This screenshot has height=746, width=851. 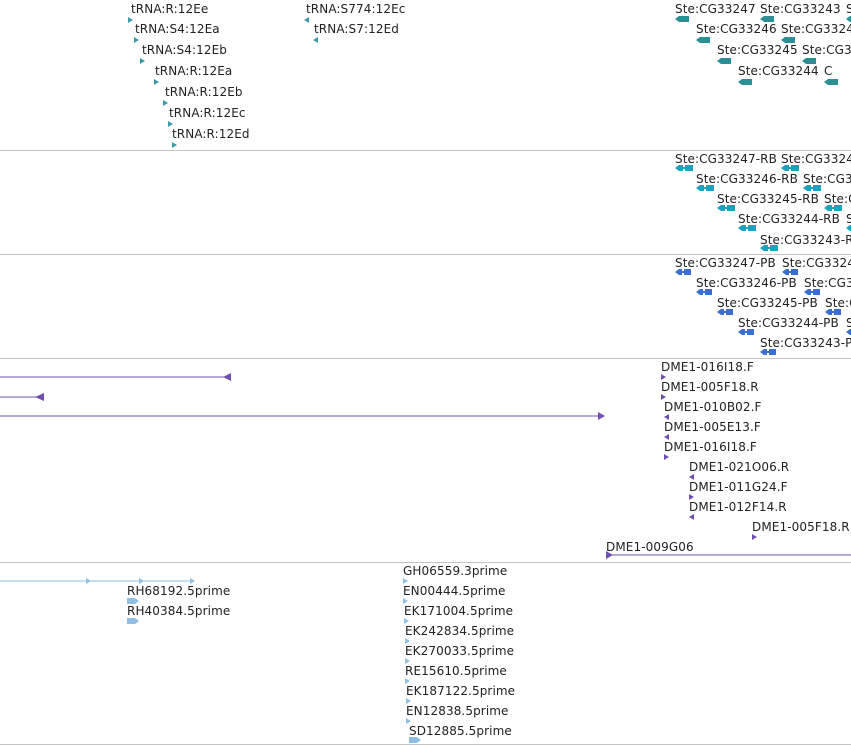 What do you see at coordinates (828, 71) in the screenshot?
I see `feature-label: C` at bounding box center [828, 71].